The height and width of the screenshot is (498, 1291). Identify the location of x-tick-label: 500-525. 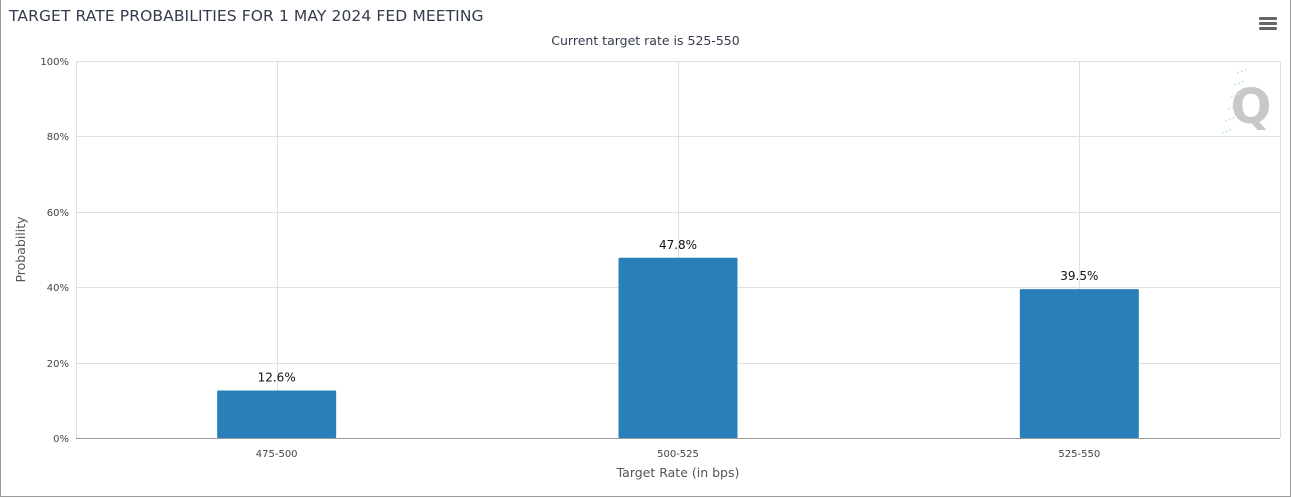
(678, 454).